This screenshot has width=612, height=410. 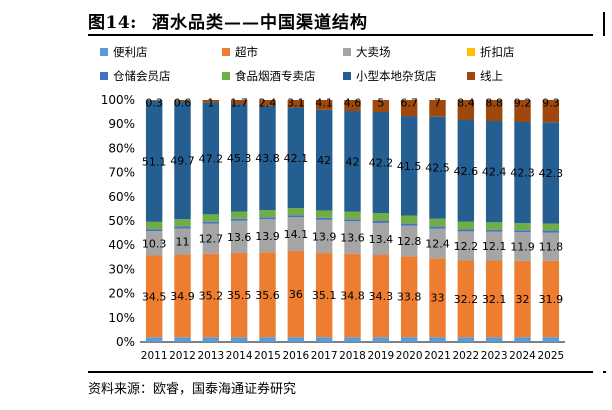 I want to click on data-label: 43.8, so click(x=267, y=158).